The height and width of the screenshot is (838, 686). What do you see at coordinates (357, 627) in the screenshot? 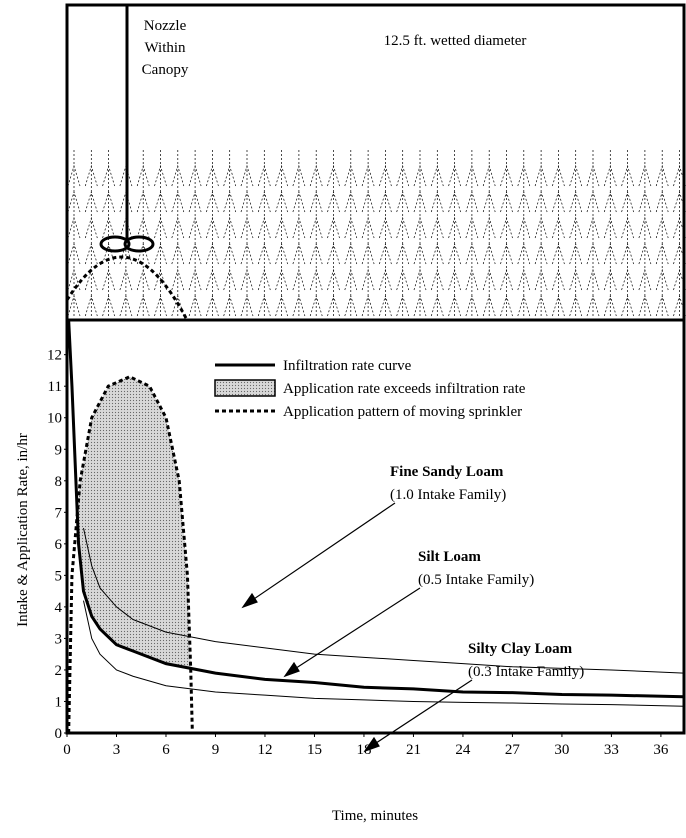
I see `arrows` at bounding box center [357, 627].